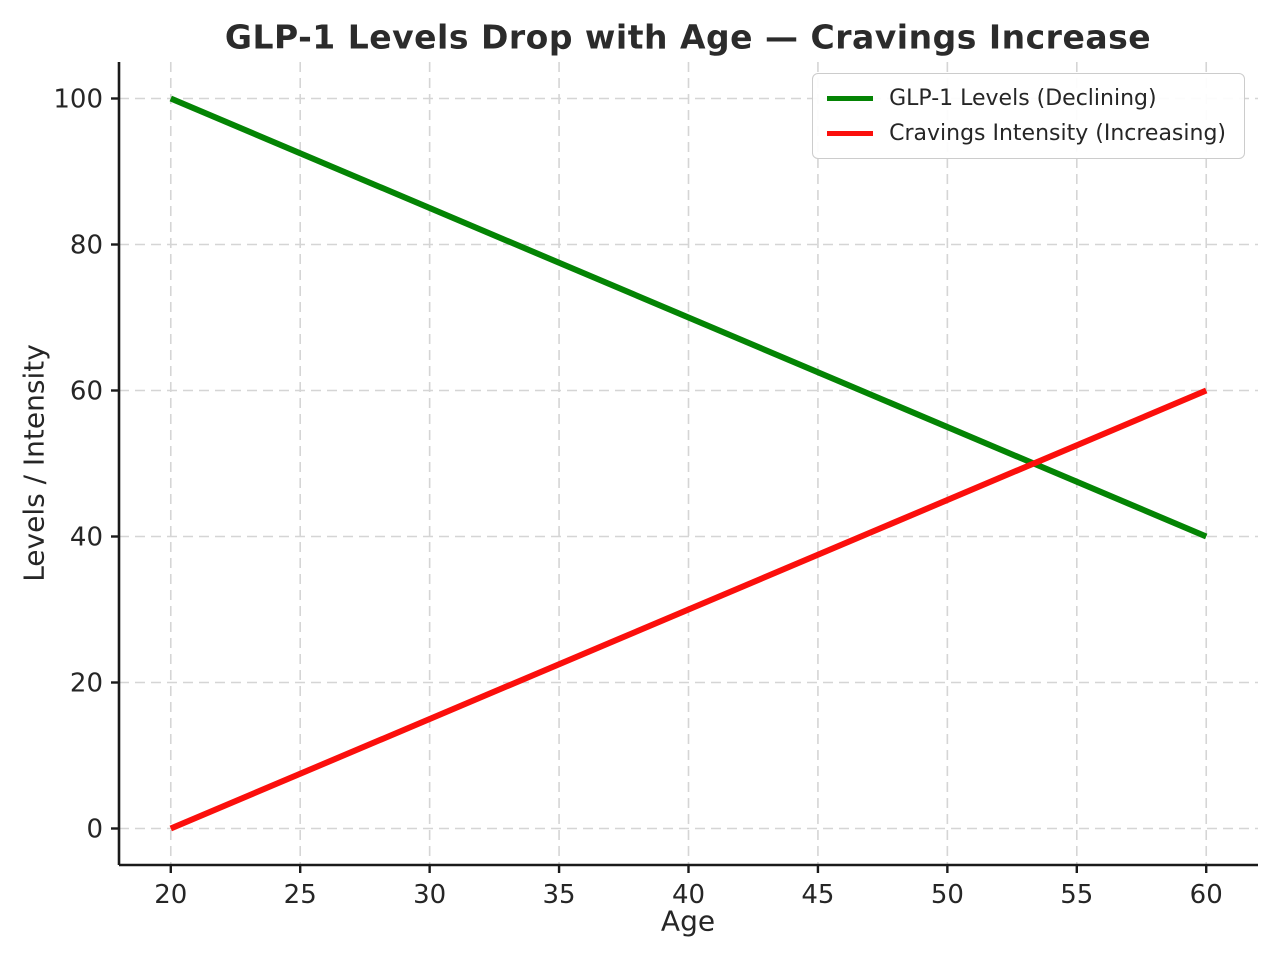 This screenshot has width=1280, height=960. What do you see at coordinates (1023, 98) in the screenshot?
I see `legend-label: GLP-1 Levels (Declining)` at bounding box center [1023, 98].